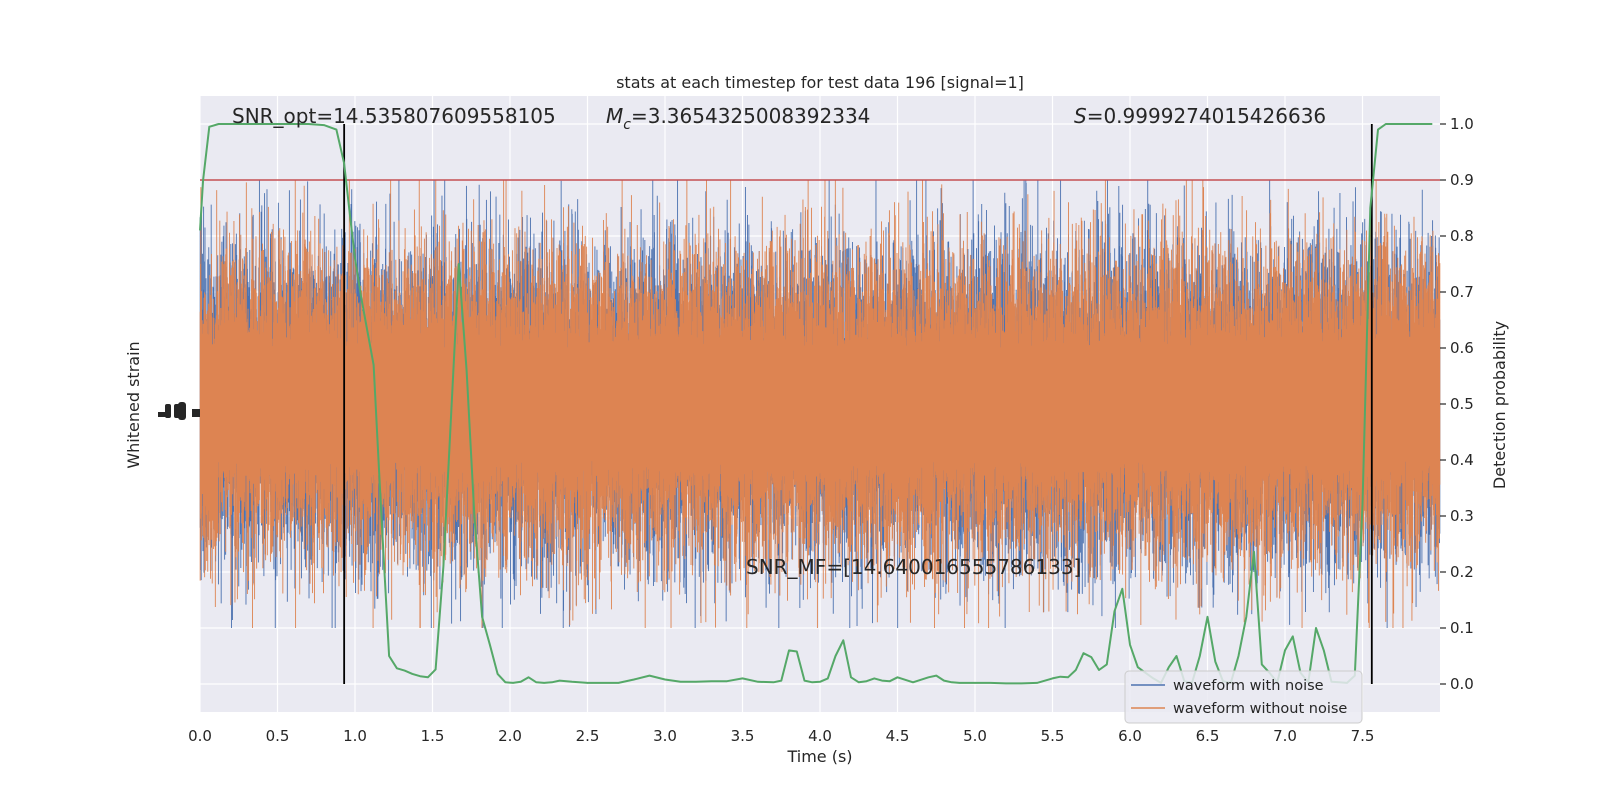 The width and height of the screenshot is (1600, 800). I want to click on y-tick-label-5: 0.5, so click(1462, 404).